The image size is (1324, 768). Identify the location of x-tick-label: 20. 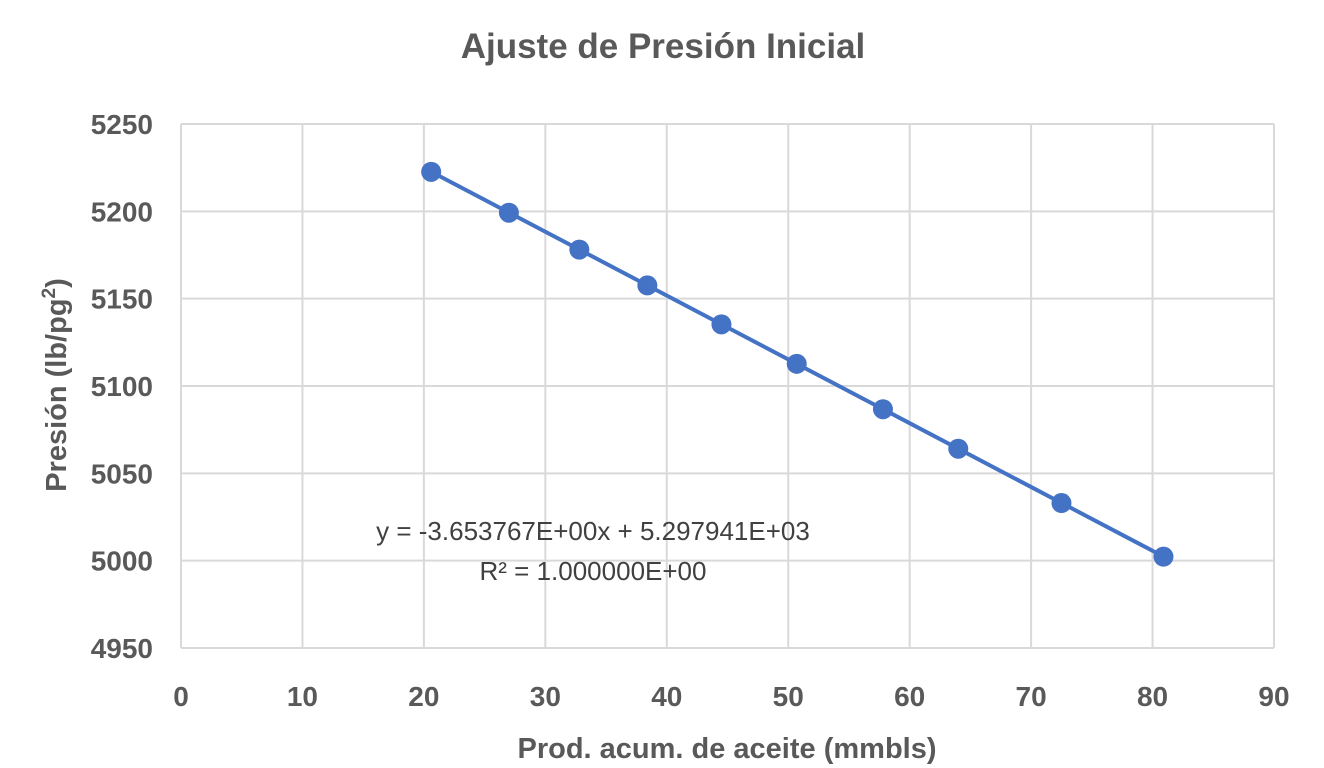
(423, 696).